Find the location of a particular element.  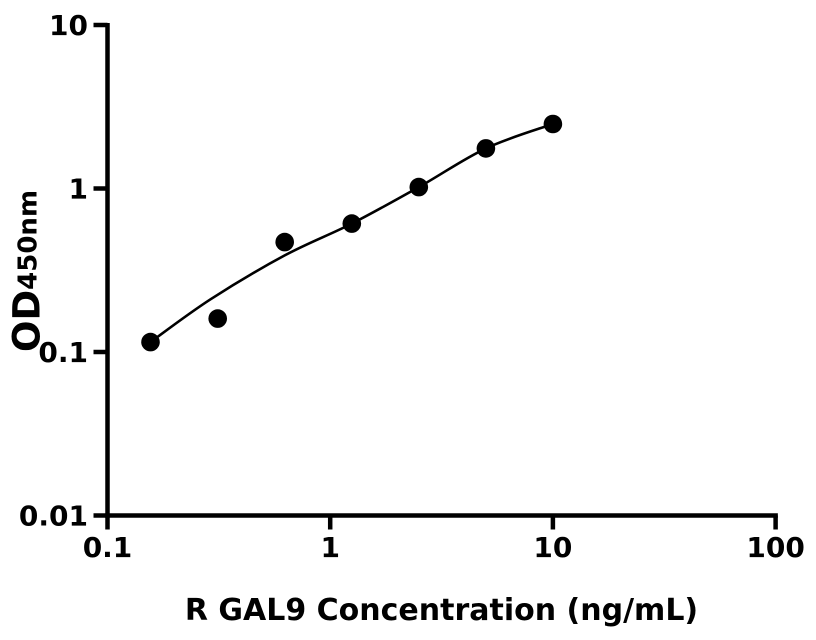

y-tick-label: 10 is located at coordinates (68, 25).